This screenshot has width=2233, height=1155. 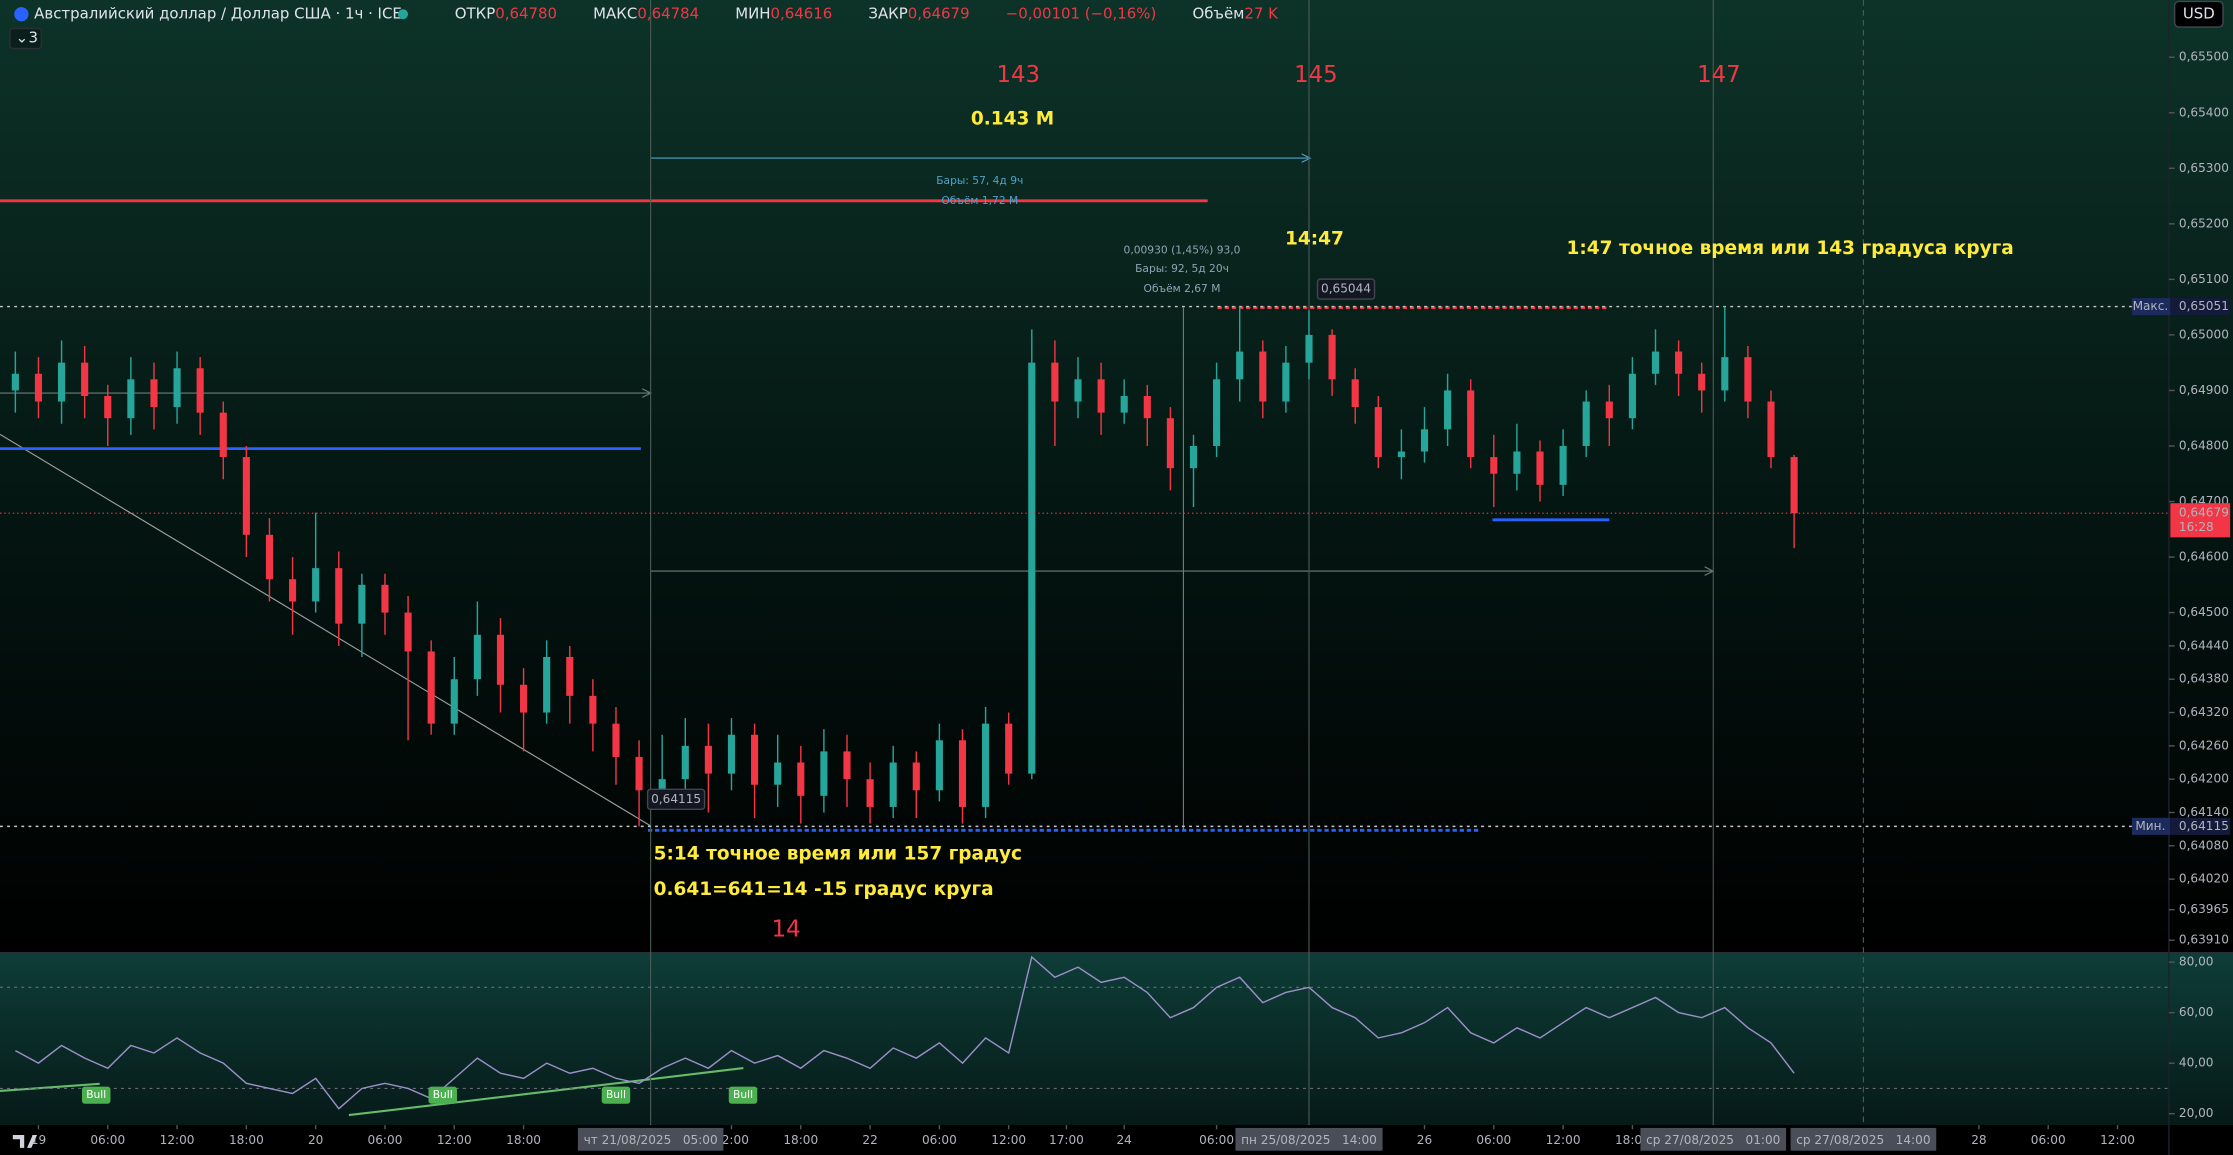 I want to click on x-tick-label: 28, so click(x=1978, y=1140).